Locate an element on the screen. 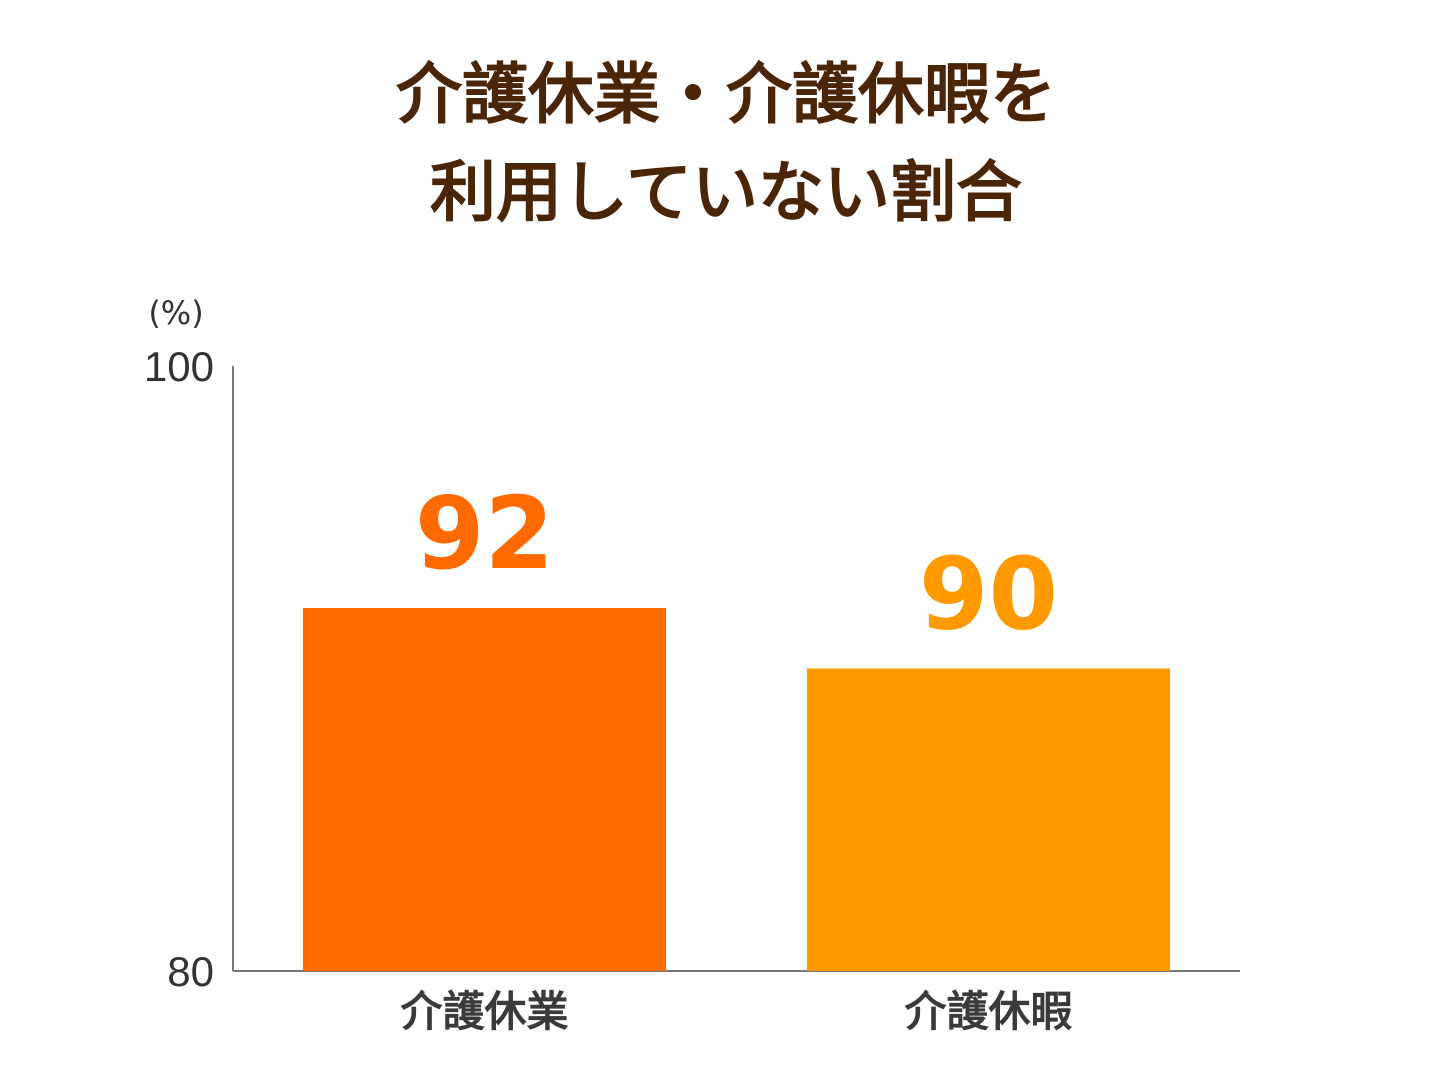 This screenshot has height=1089, width=1452. category-label: 介護休業 is located at coordinates (484, 1011).